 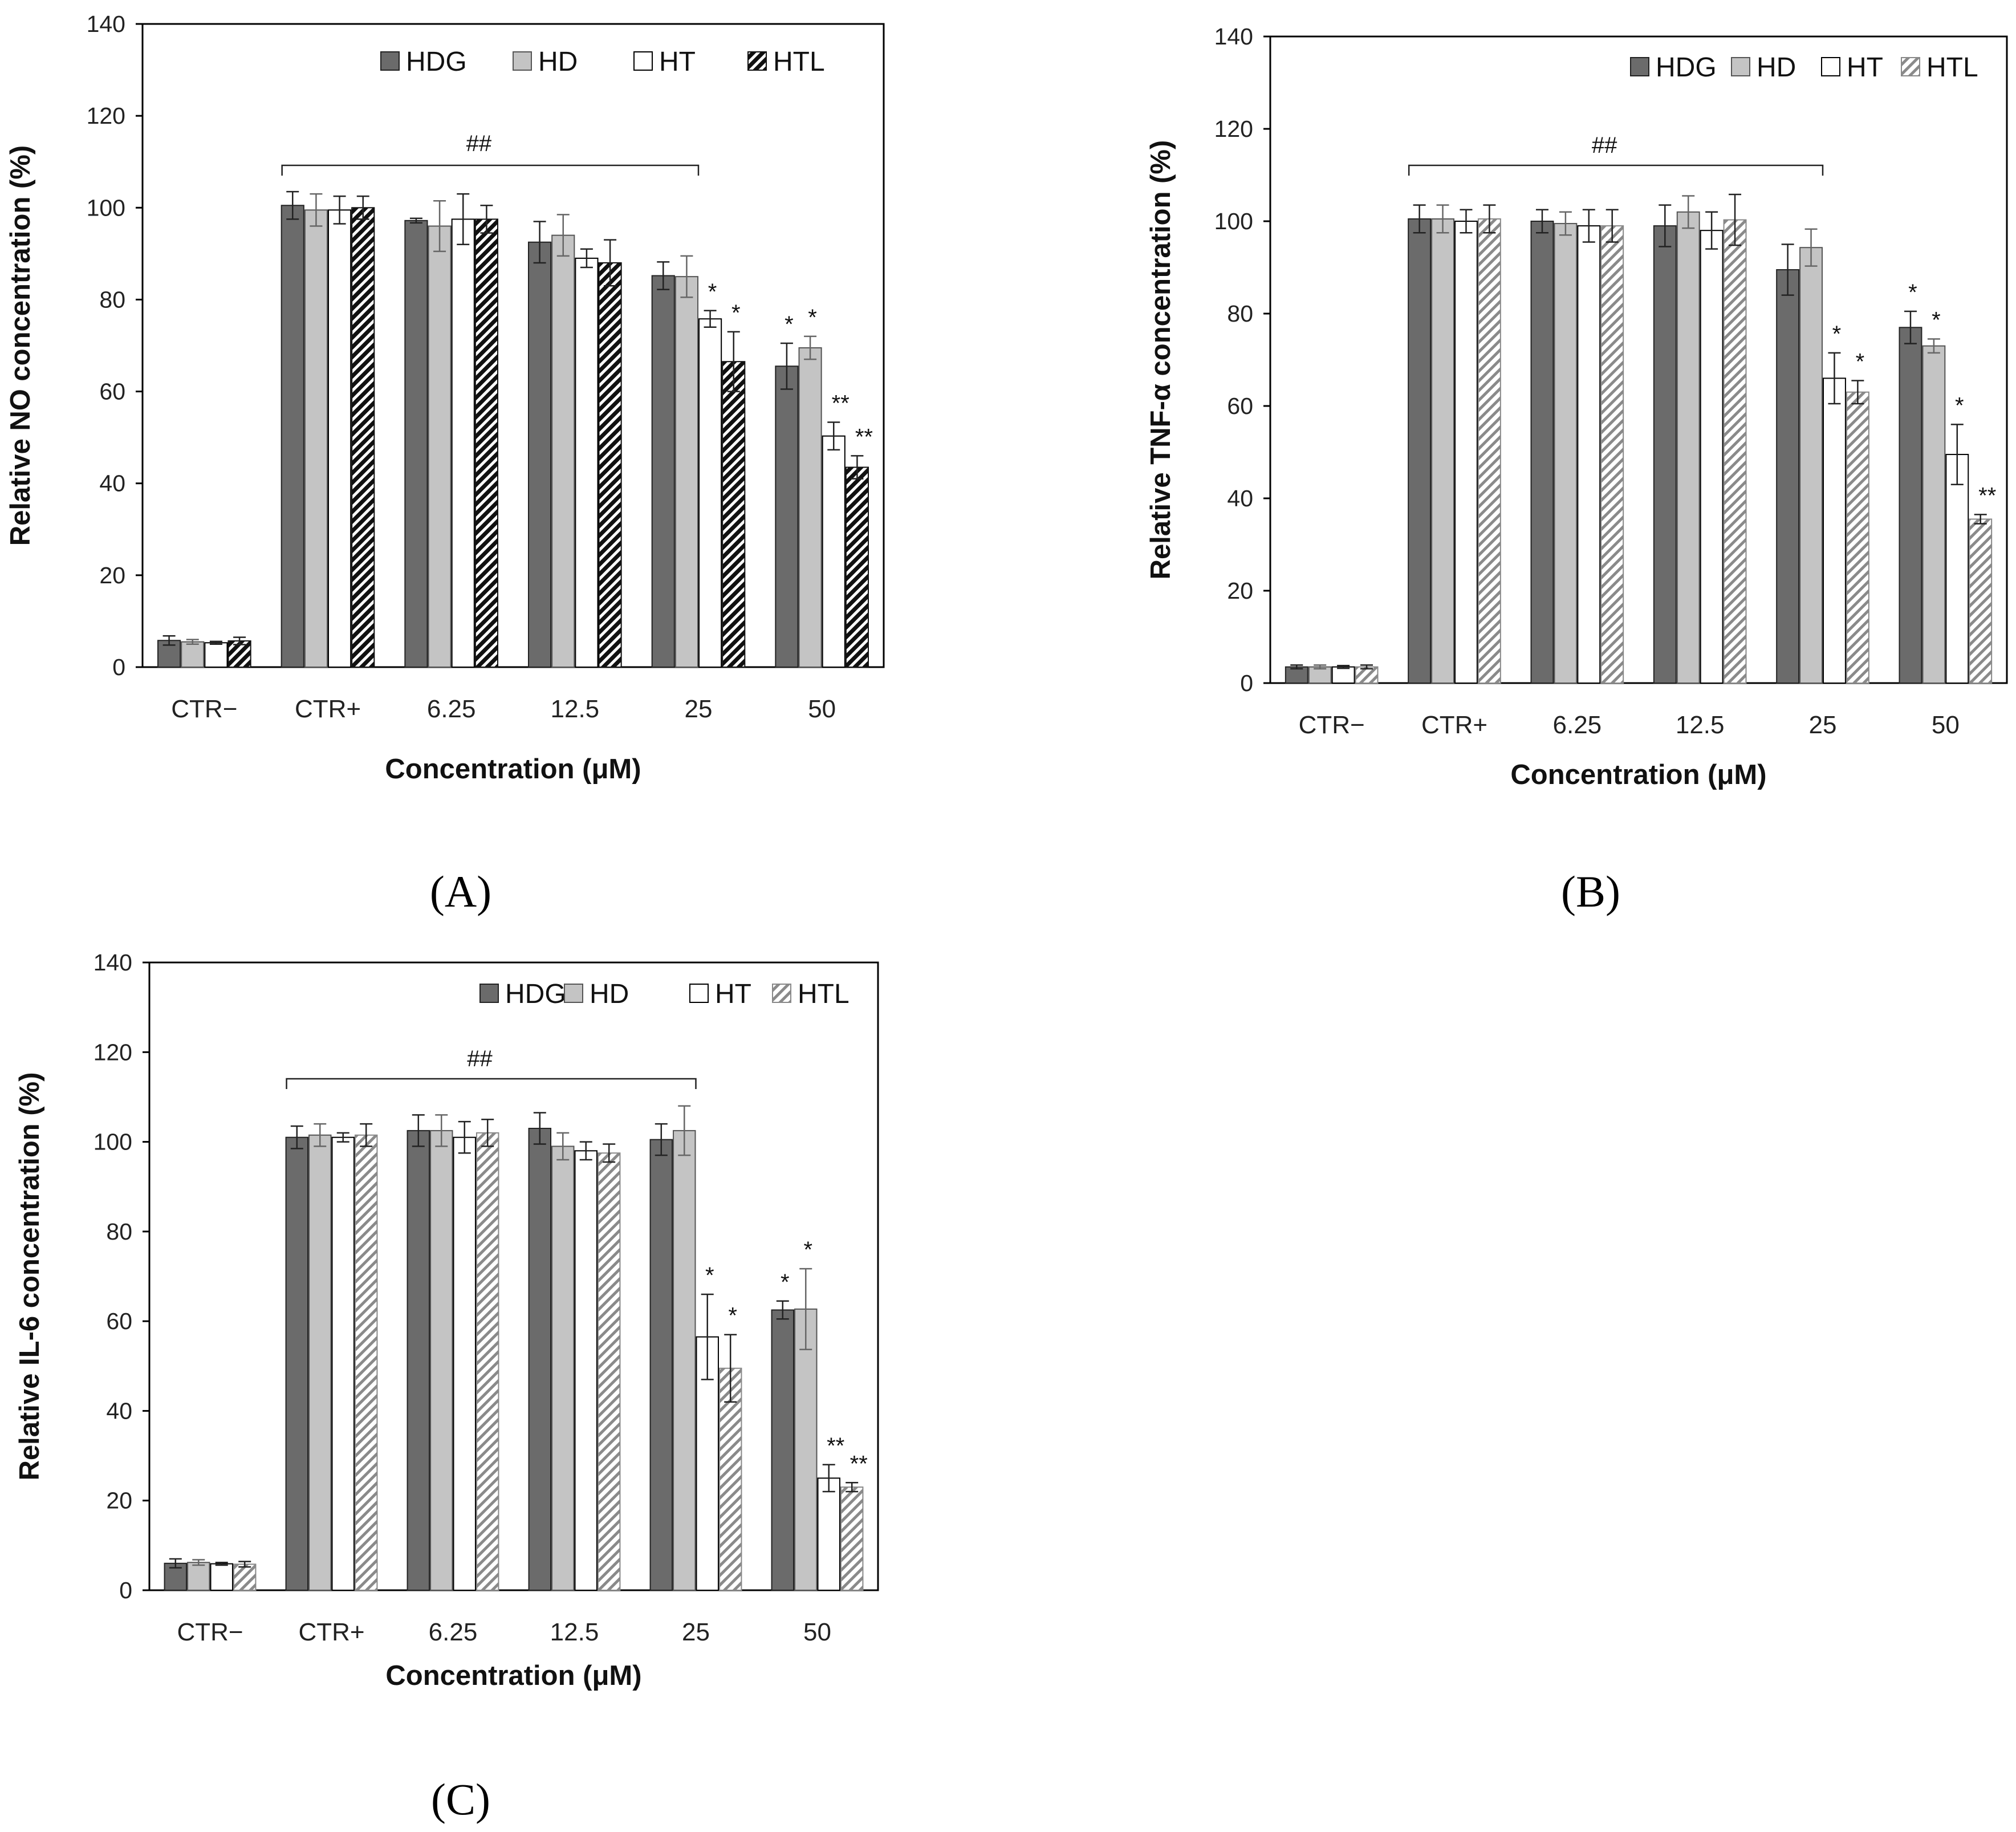 I want to click on significance-mark-ht-c: *, so click(x=709, y=1275).